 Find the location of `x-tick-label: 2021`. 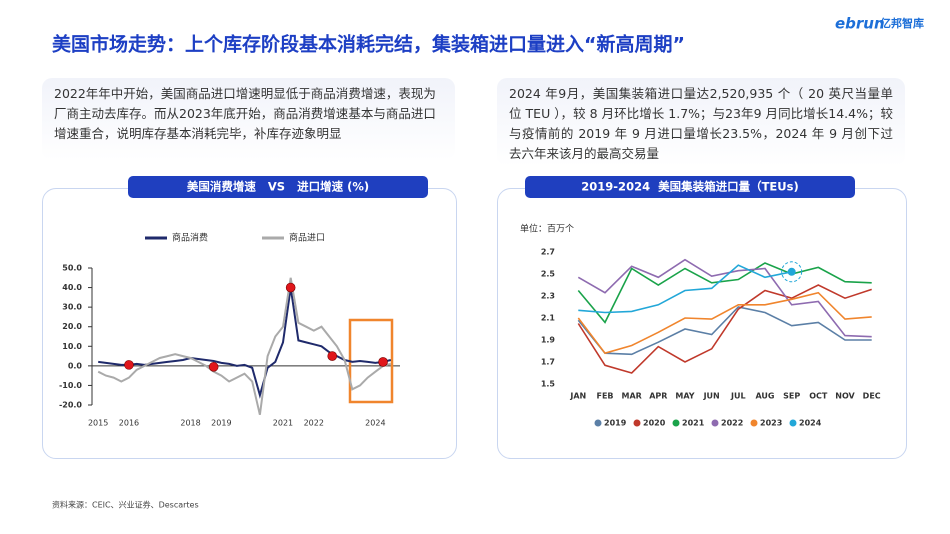

x-tick-label: 2021 is located at coordinates (283, 423).